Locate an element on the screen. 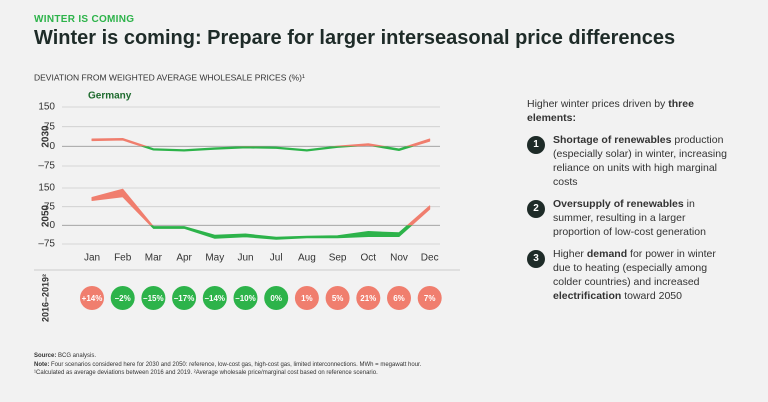 The image size is (768, 402). footnote: Source: BCG analysis. is located at coordinates (227, 356).